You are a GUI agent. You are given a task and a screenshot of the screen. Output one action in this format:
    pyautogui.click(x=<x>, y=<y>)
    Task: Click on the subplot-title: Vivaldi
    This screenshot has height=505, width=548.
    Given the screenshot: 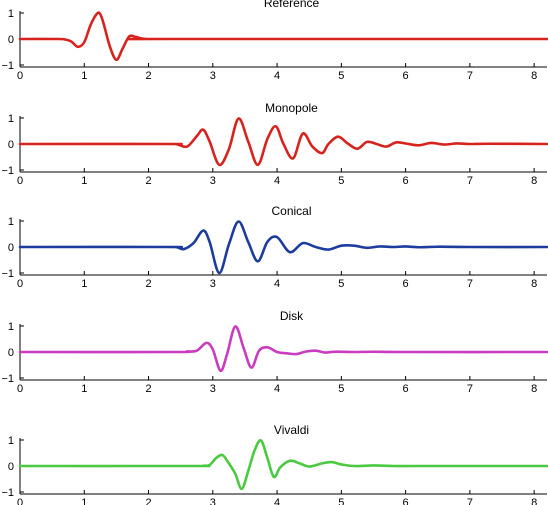 What is the action you would take?
    pyautogui.click(x=291, y=430)
    